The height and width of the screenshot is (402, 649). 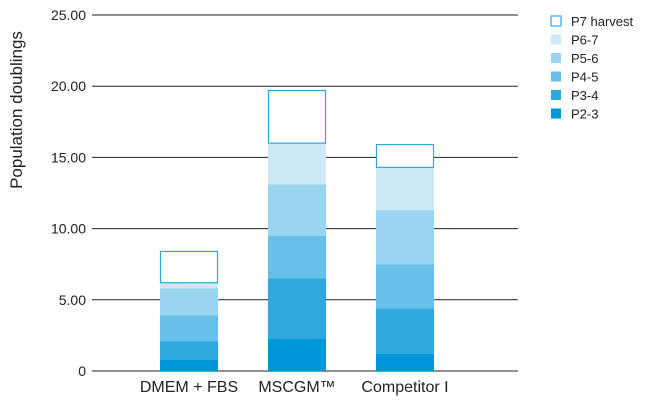 What do you see at coordinates (584, 114) in the screenshot?
I see `legend-label: P2-3` at bounding box center [584, 114].